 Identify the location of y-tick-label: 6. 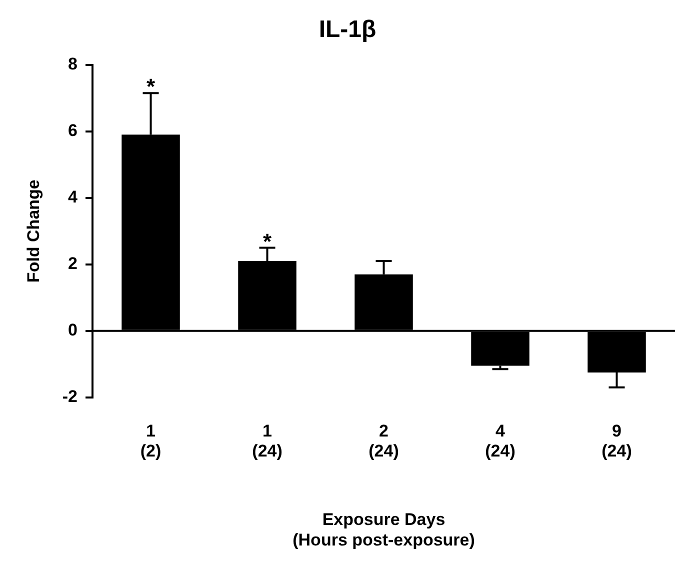
(73, 130).